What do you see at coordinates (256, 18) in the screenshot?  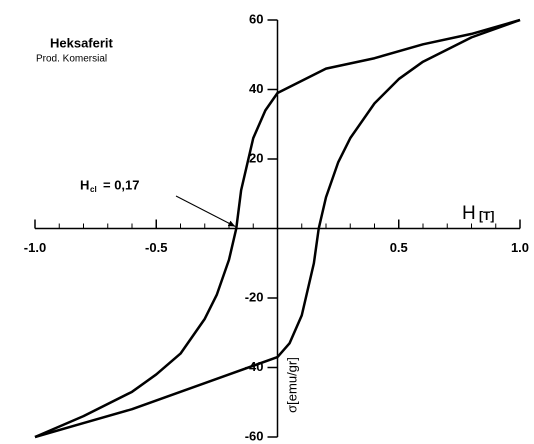 I see `y-tick-label: 60` at bounding box center [256, 18].